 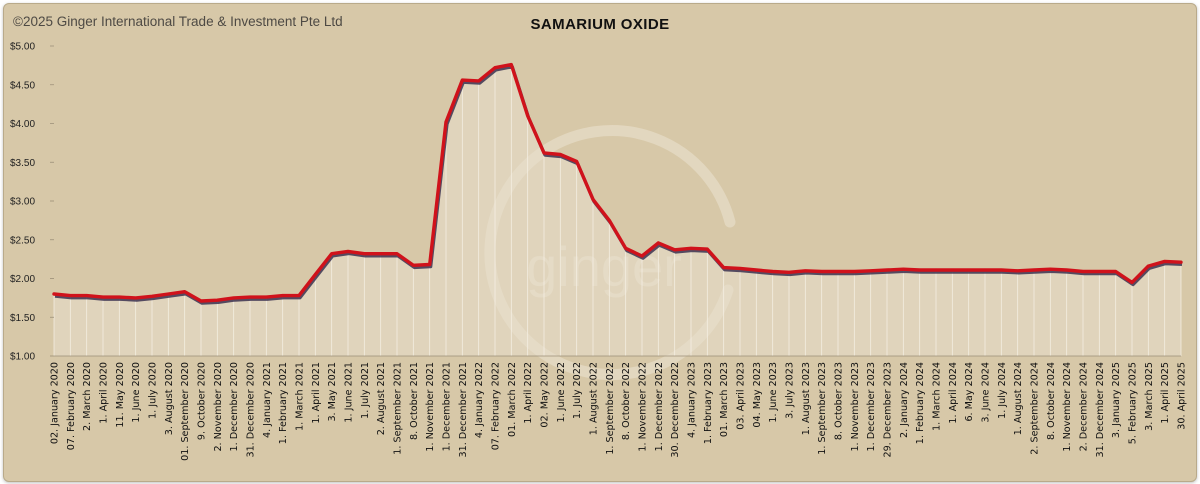 I want to click on x-tick-label: 1. June 2022, so click(x=561, y=392).